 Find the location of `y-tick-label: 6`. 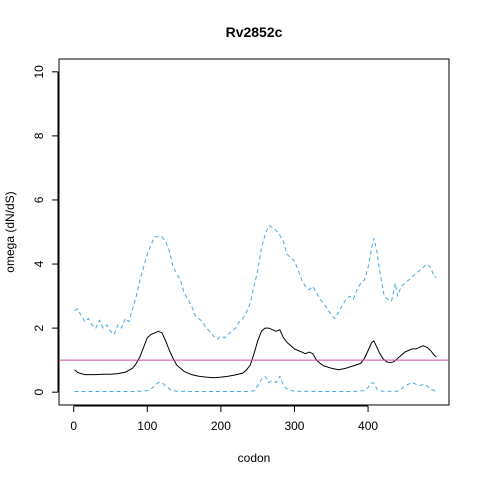

y-tick-label: 6 is located at coordinates (39, 199).